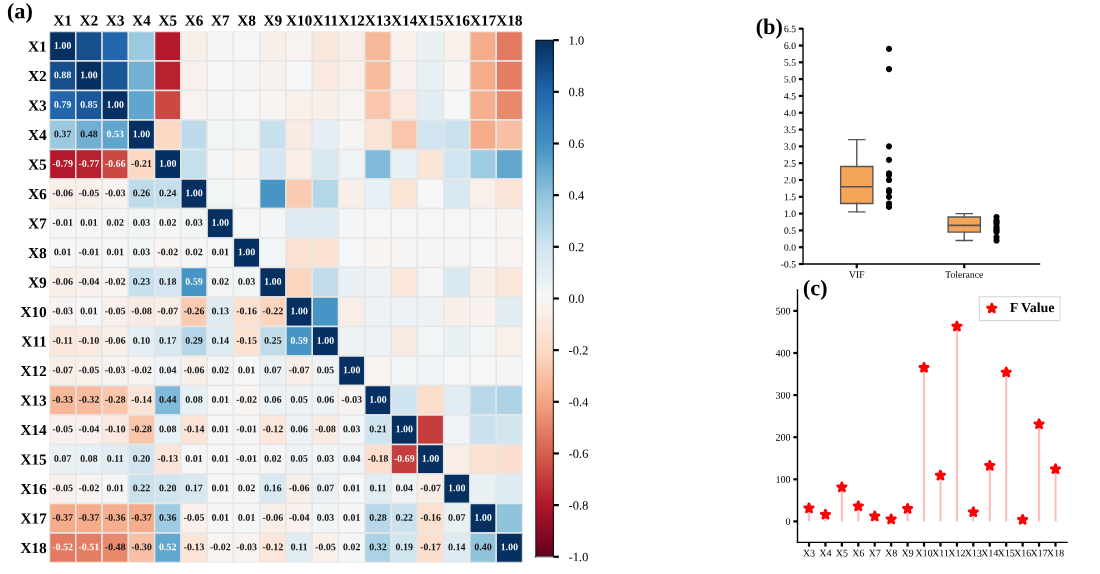 The height and width of the screenshot is (574, 1100). Describe the element at coordinates (769, 28) in the screenshot. I see `chart-title: (b)` at that location.